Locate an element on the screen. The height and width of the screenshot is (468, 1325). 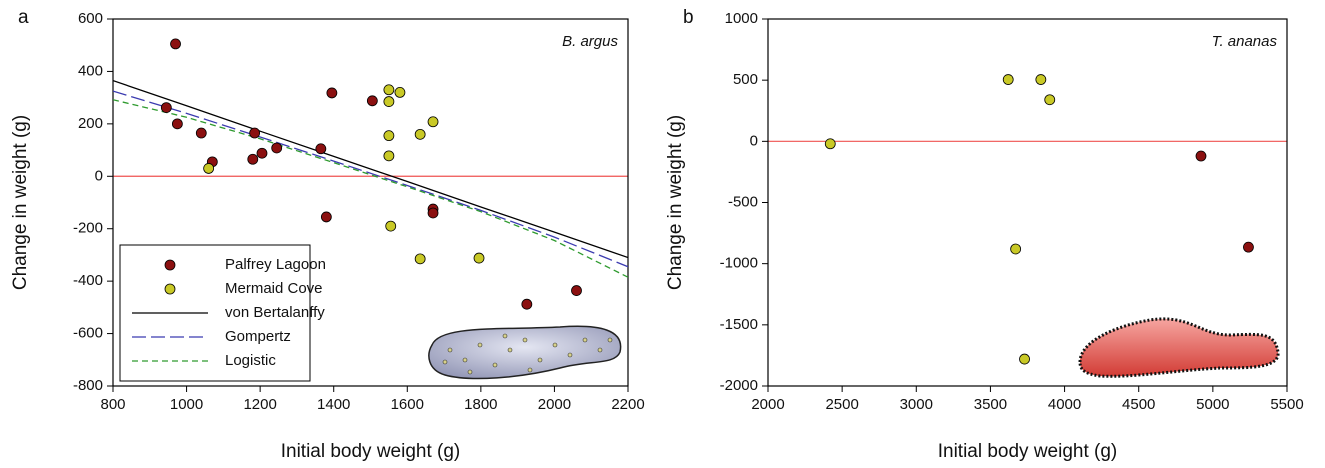
illustration-tananas is located at coordinates (1179, 347).